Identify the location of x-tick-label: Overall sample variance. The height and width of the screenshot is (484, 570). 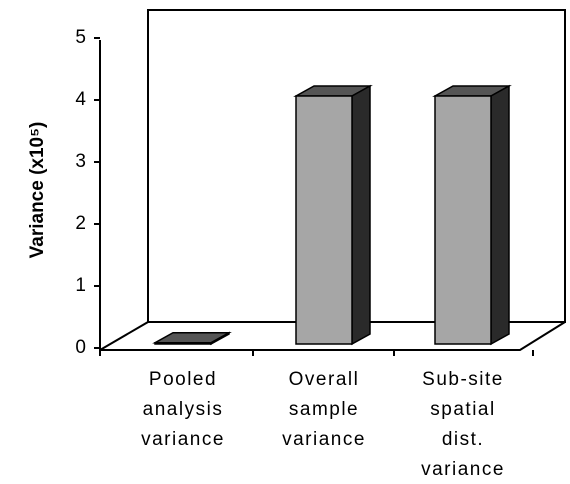
(324, 409).